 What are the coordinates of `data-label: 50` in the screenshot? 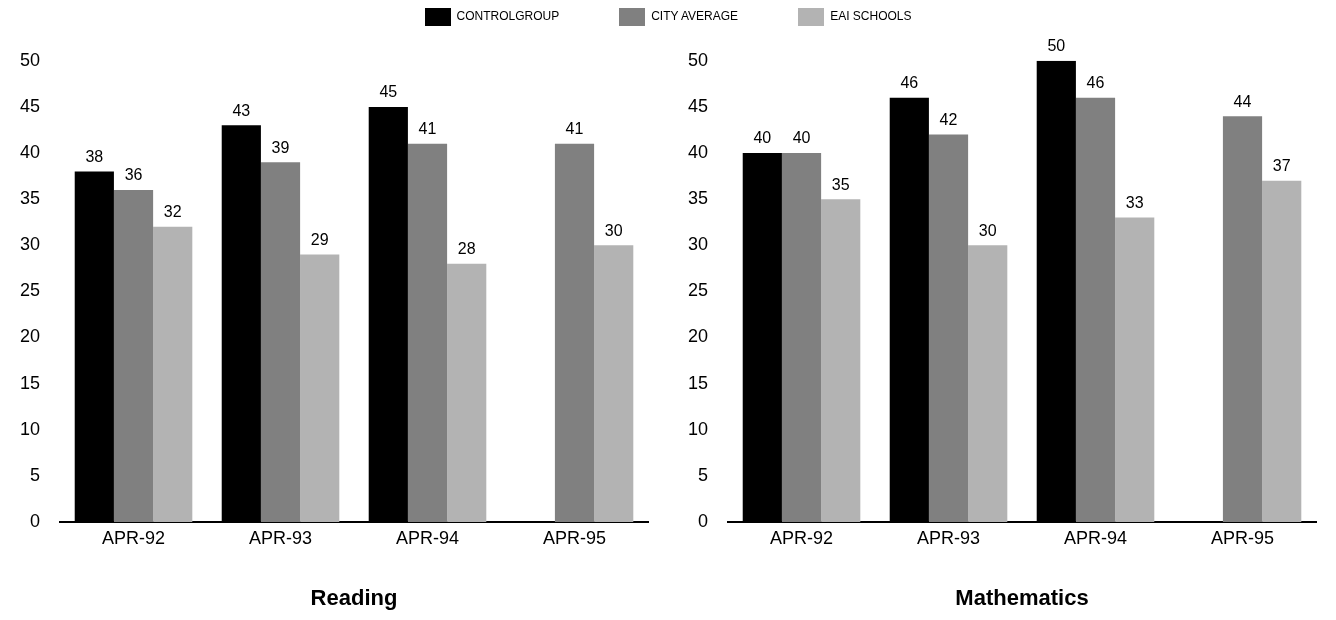 It's located at (1056, 46).